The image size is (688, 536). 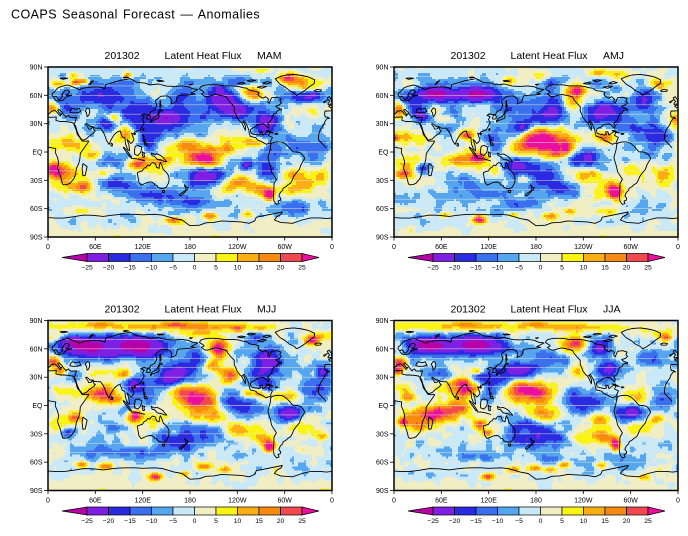 I want to click on svg-text: MJJ, so click(x=266, y=310).